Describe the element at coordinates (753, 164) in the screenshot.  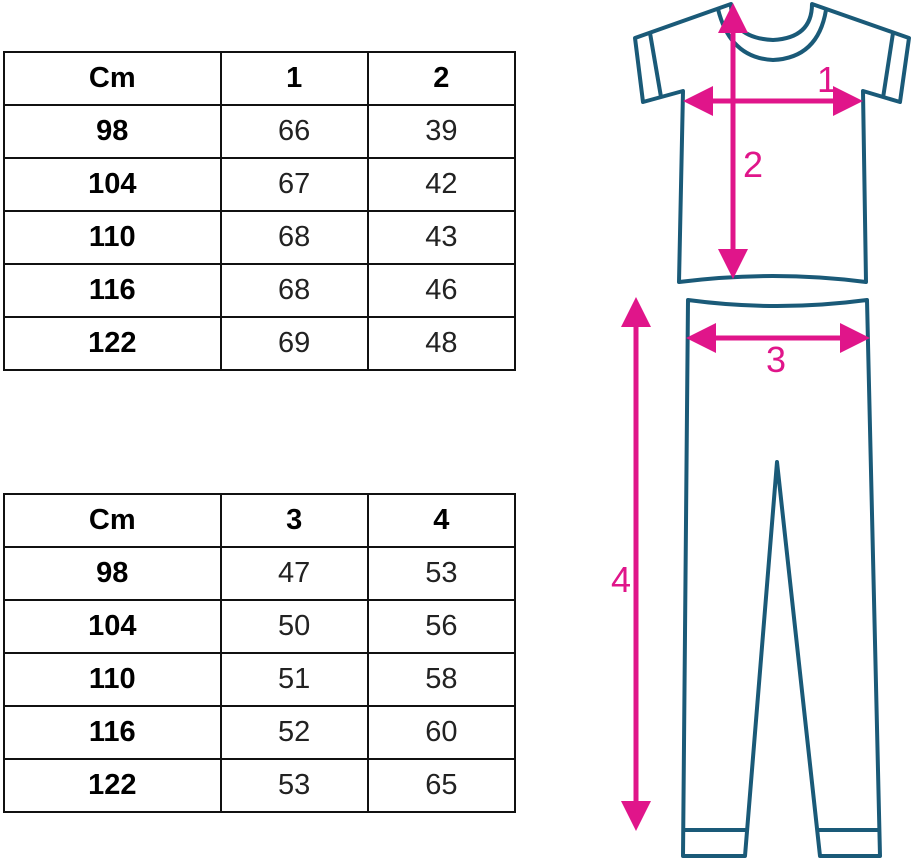
I see `label-2: 2` at that location.